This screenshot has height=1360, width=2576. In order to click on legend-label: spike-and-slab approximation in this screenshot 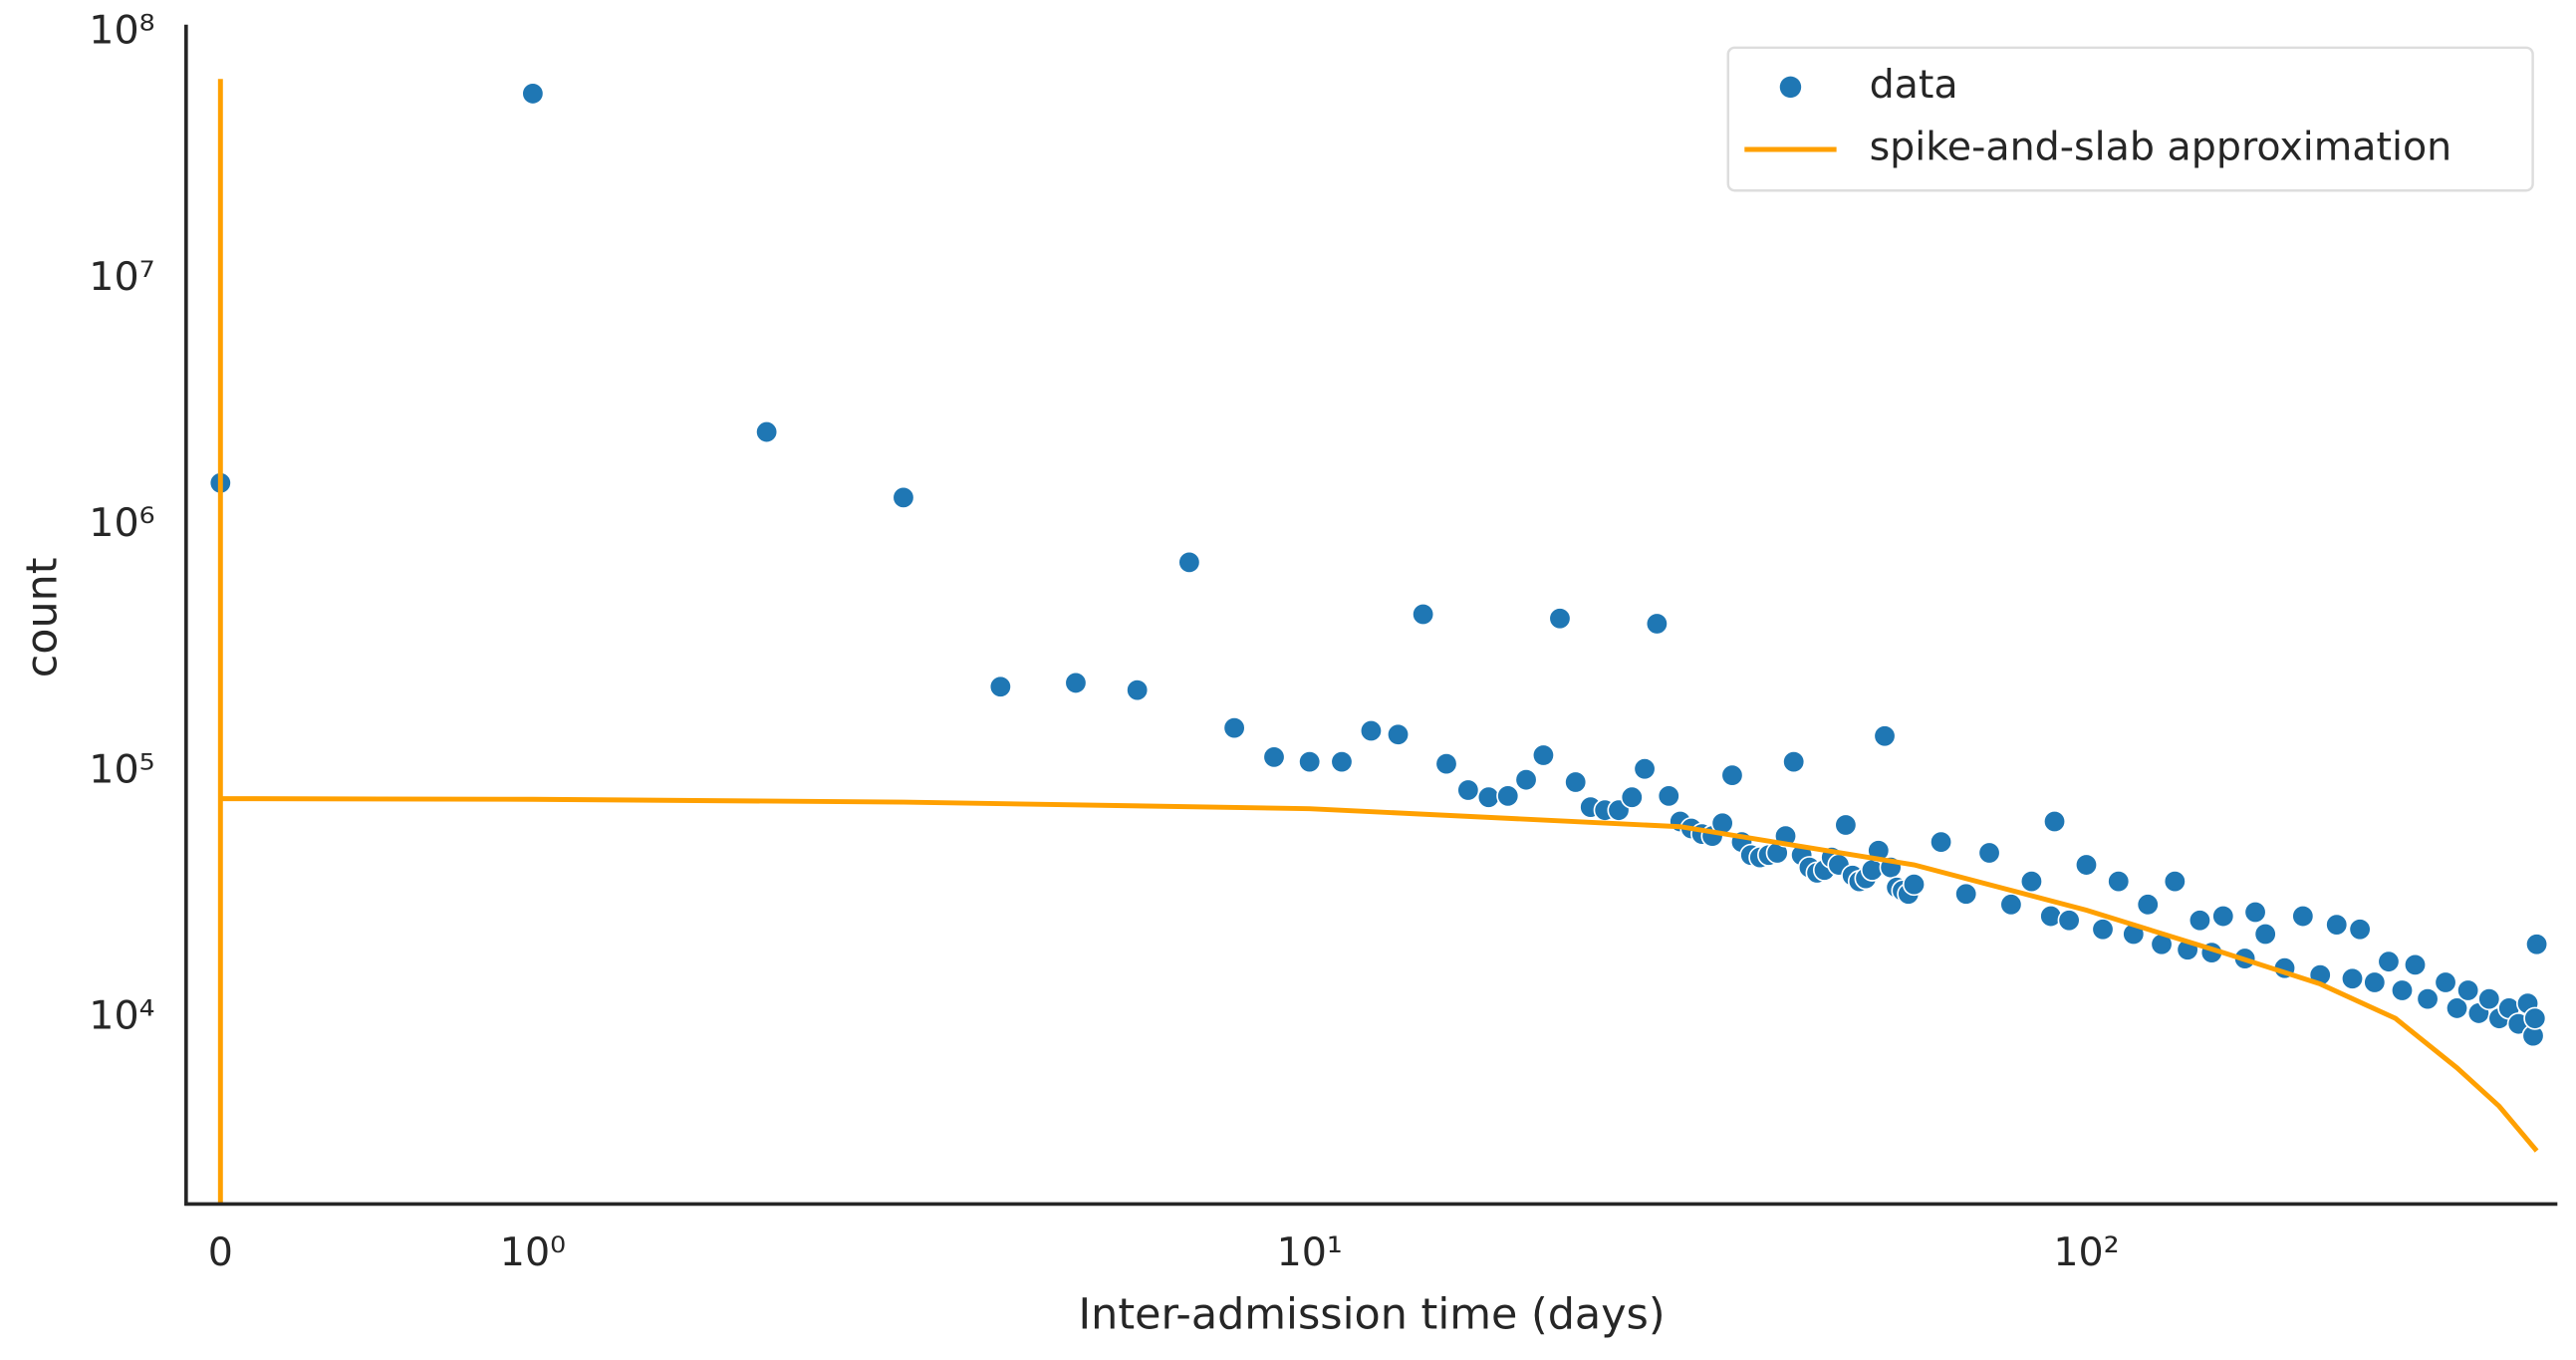, I will do `click(2161, 147)`.